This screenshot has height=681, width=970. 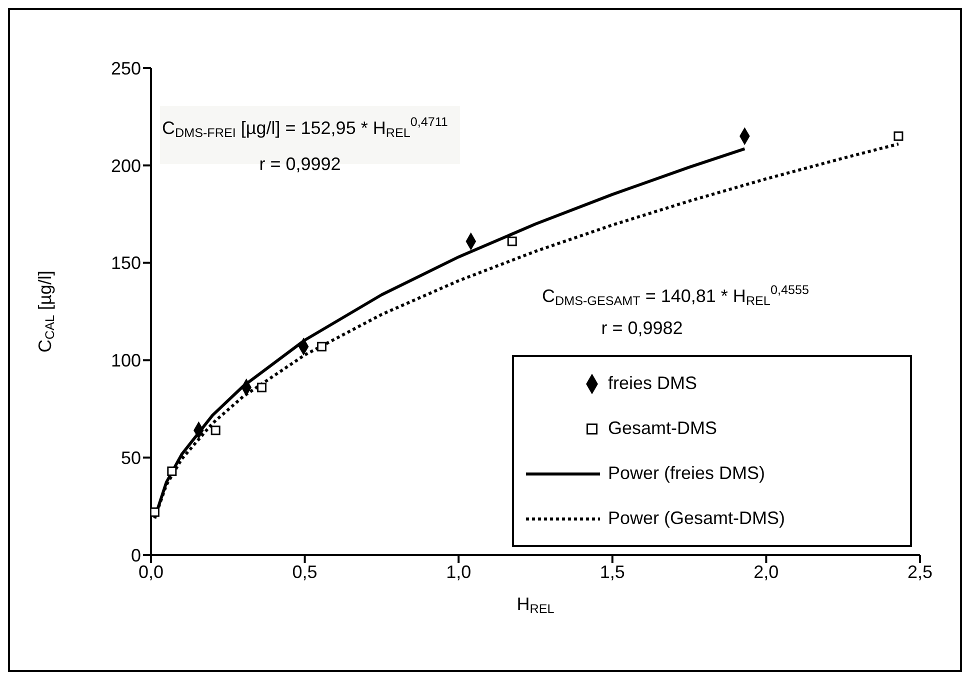 What do you see at coordinates (697, 518) in the screenshot?
I see `legend-label: Power (Gesamt-DMS)` at bounding box center [697, 518].